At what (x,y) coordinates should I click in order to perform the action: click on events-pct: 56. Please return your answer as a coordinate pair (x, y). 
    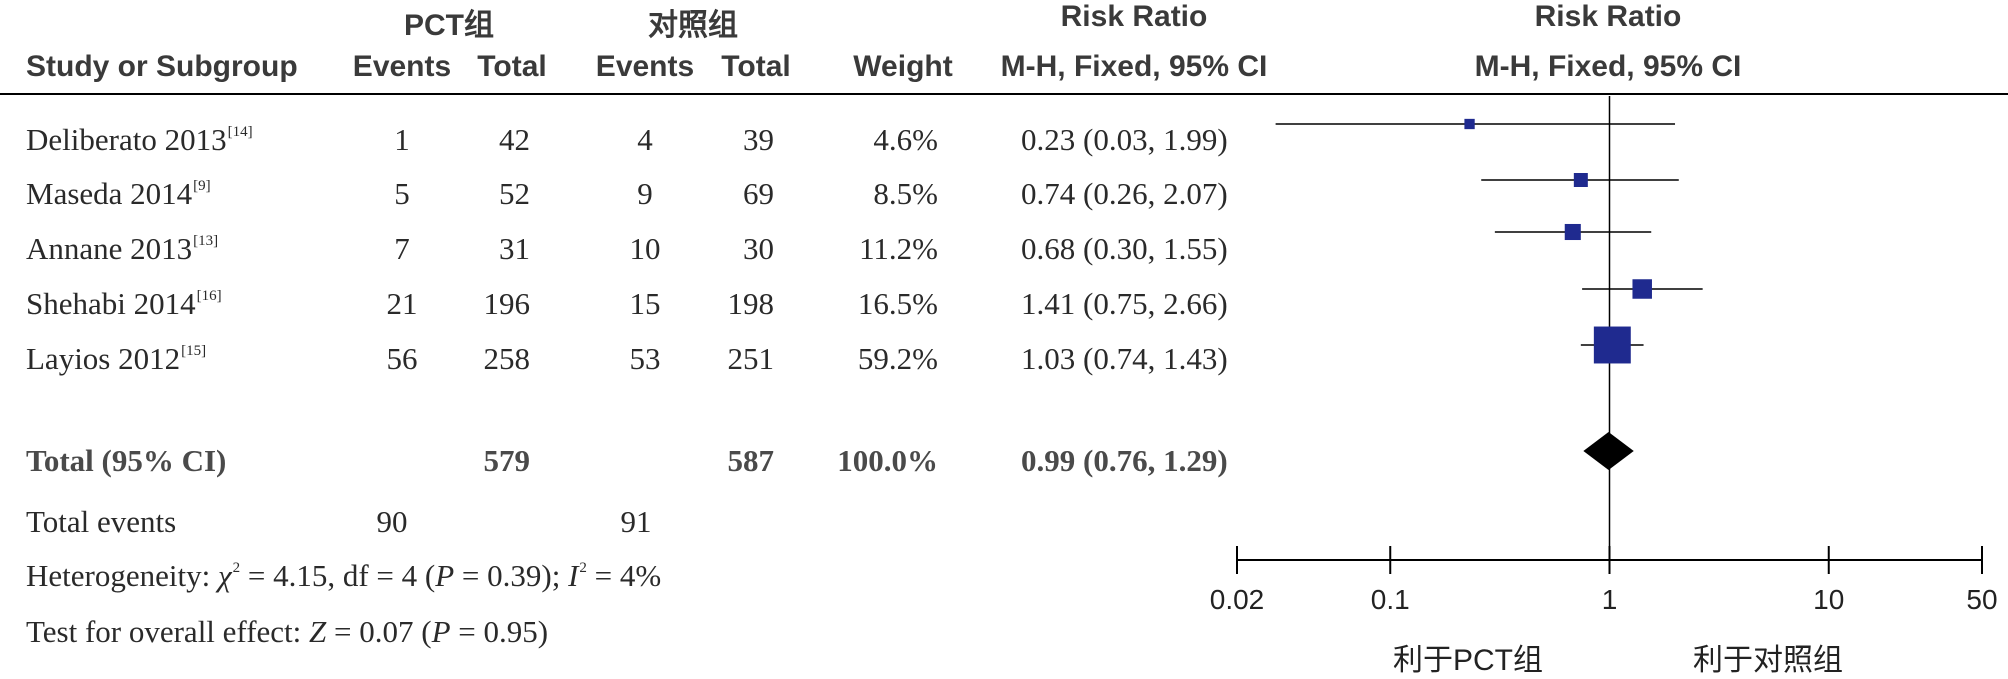
    Looking at the image, I should click on (402, 358).